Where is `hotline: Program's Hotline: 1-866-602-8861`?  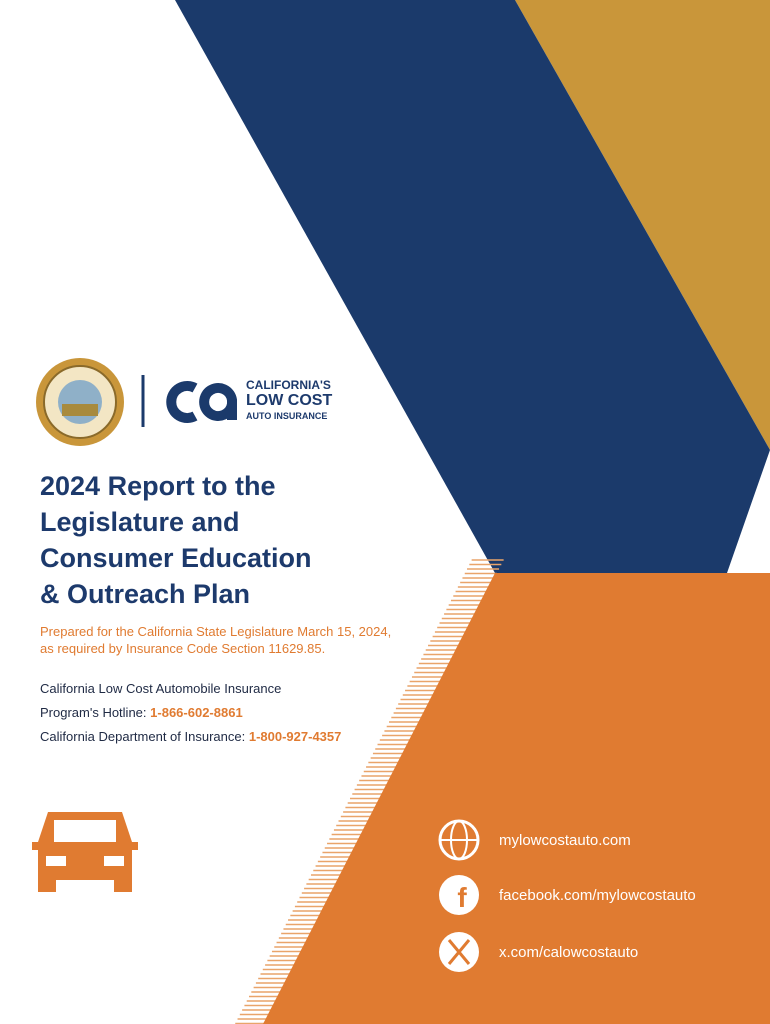 hotline: Program's Hotline: 1-866-602-8861 is located at coordinates (141, 712).